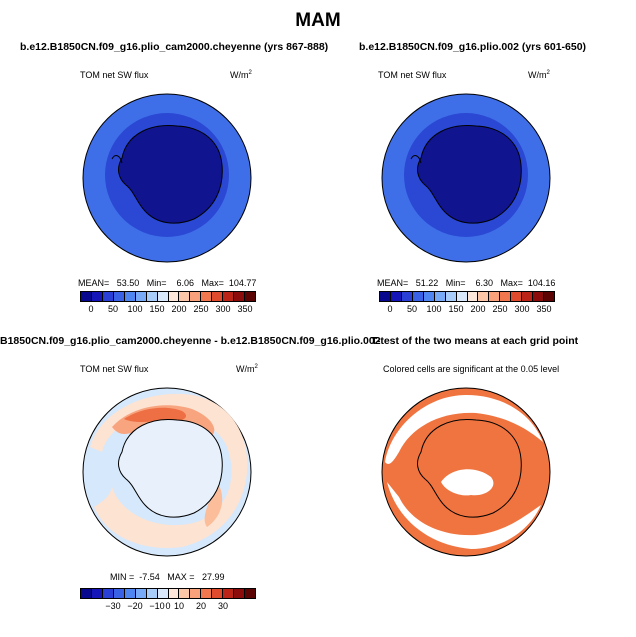 This screenshot has height=637, width=636. What do you see at coordinates (167, 577) in the screenshot?
I see `panel-3-stats: MIN = -7.54 MAX = 27.99` at bounding box center [167, 577].